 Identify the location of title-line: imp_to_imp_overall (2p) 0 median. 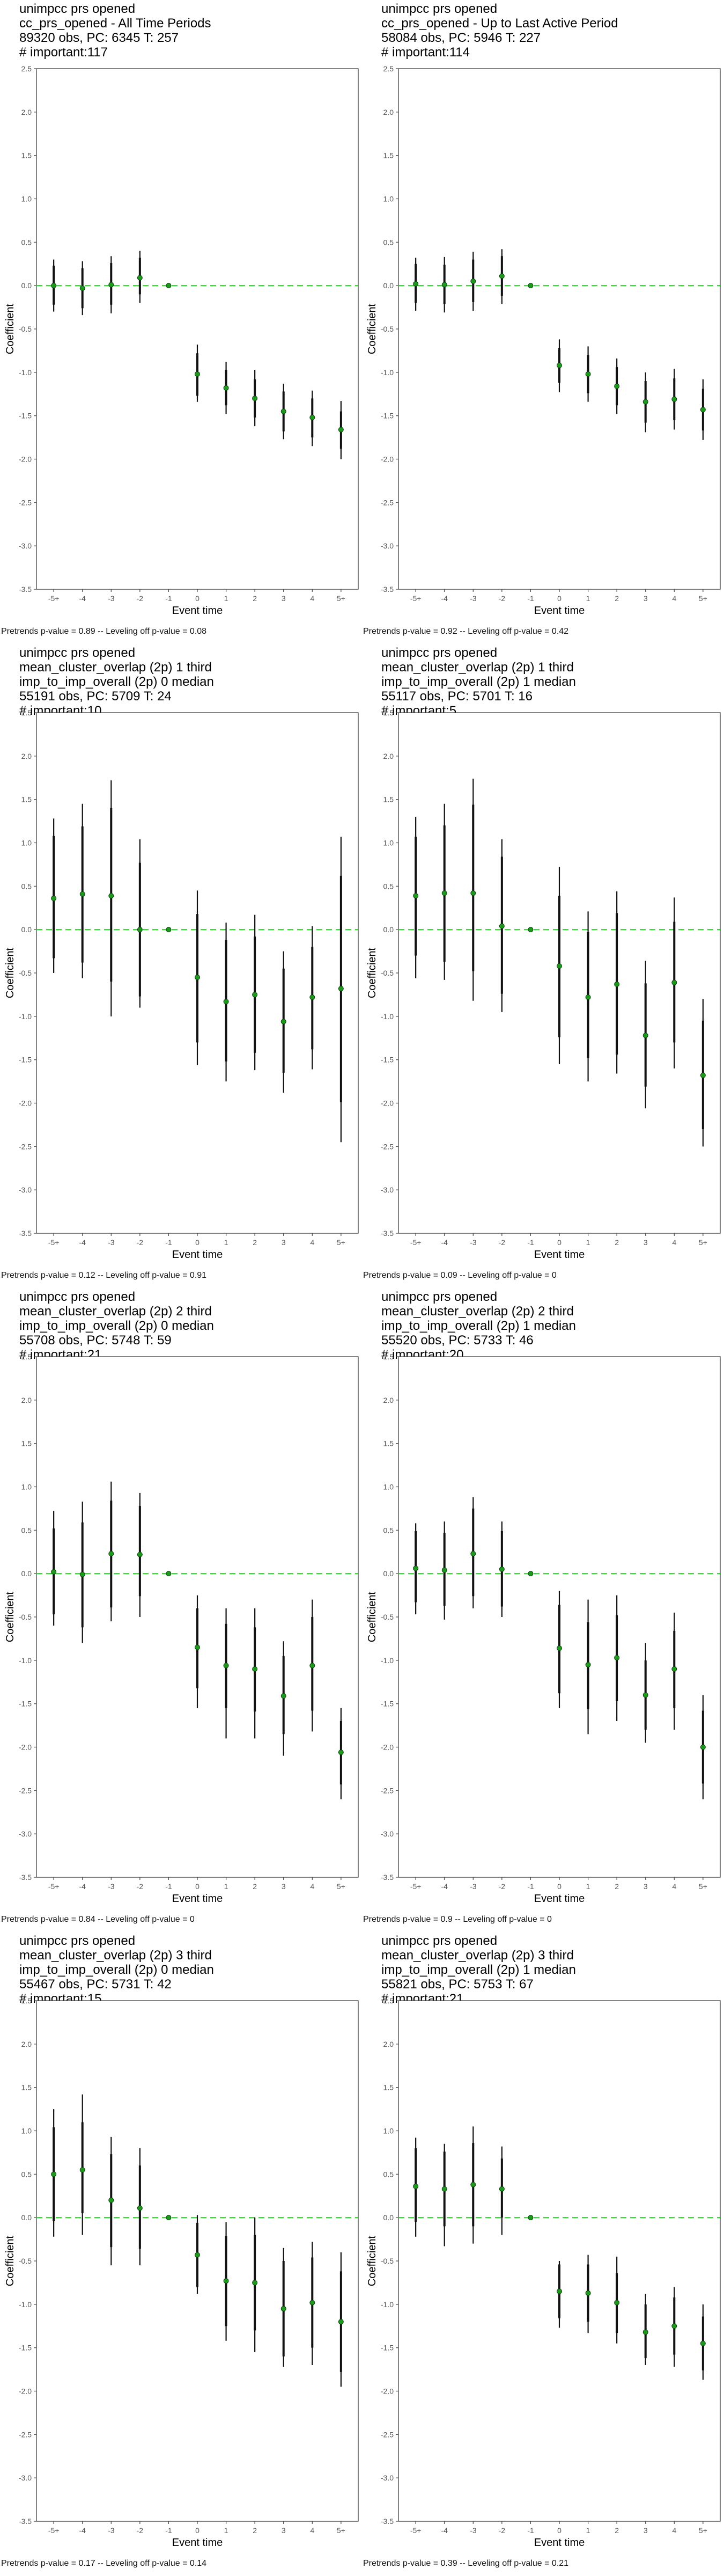
(116, 1326).